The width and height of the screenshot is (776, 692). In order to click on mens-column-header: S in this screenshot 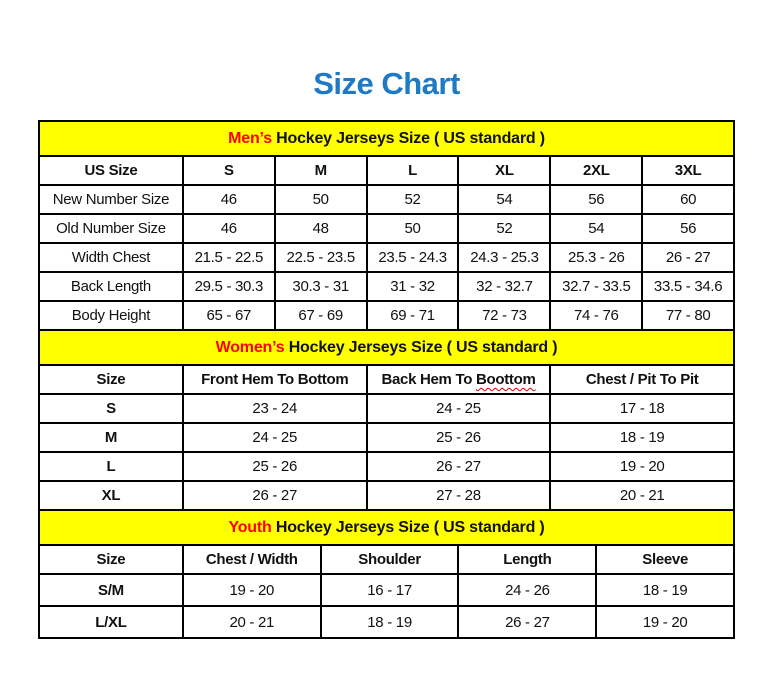, I will do `click(228, 170)`.